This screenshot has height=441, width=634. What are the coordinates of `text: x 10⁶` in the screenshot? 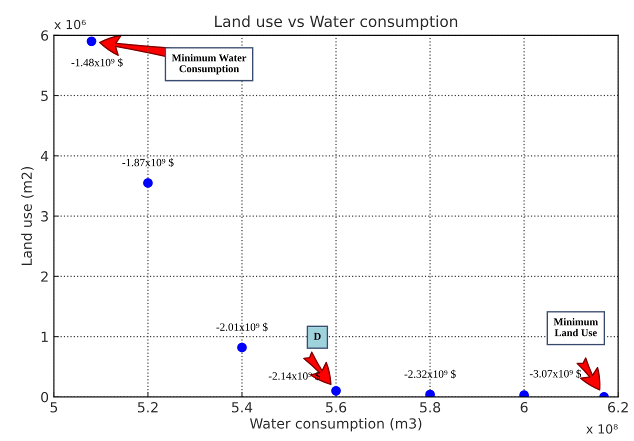 It's located at (70, 25).